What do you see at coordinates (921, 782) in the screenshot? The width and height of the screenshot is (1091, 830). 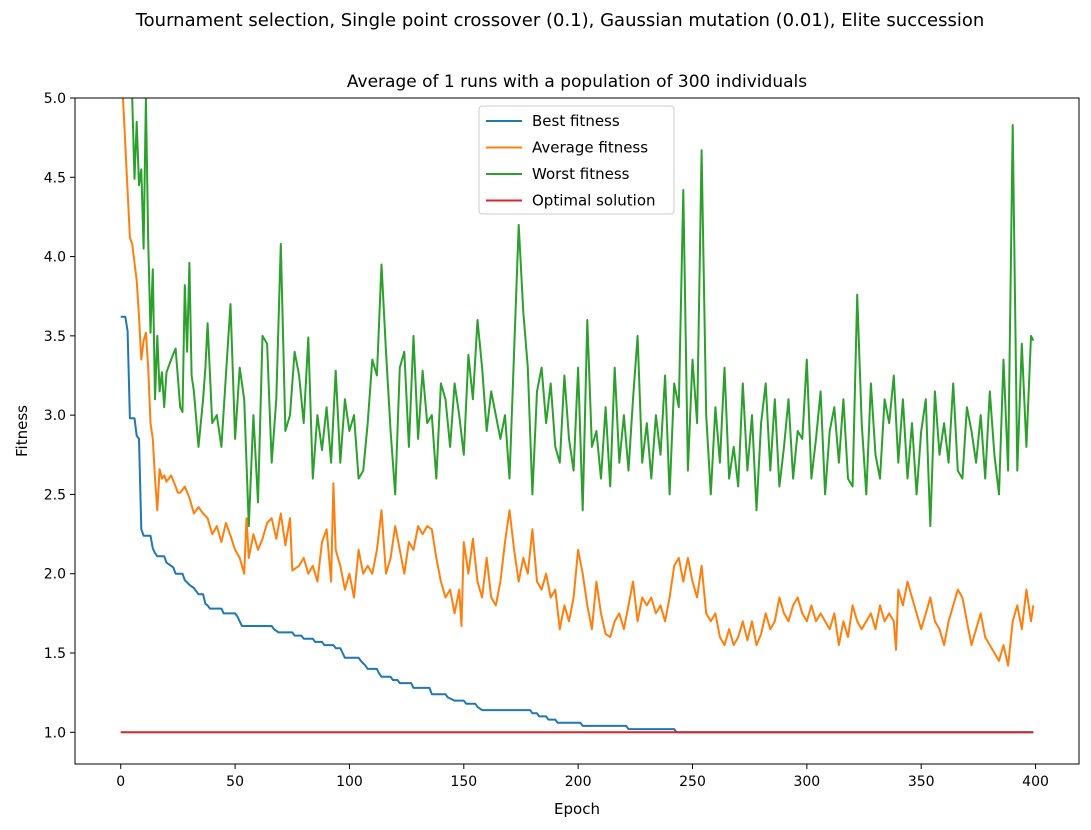 I see `x-tick-label: 350` at bounding box center [921, 782].